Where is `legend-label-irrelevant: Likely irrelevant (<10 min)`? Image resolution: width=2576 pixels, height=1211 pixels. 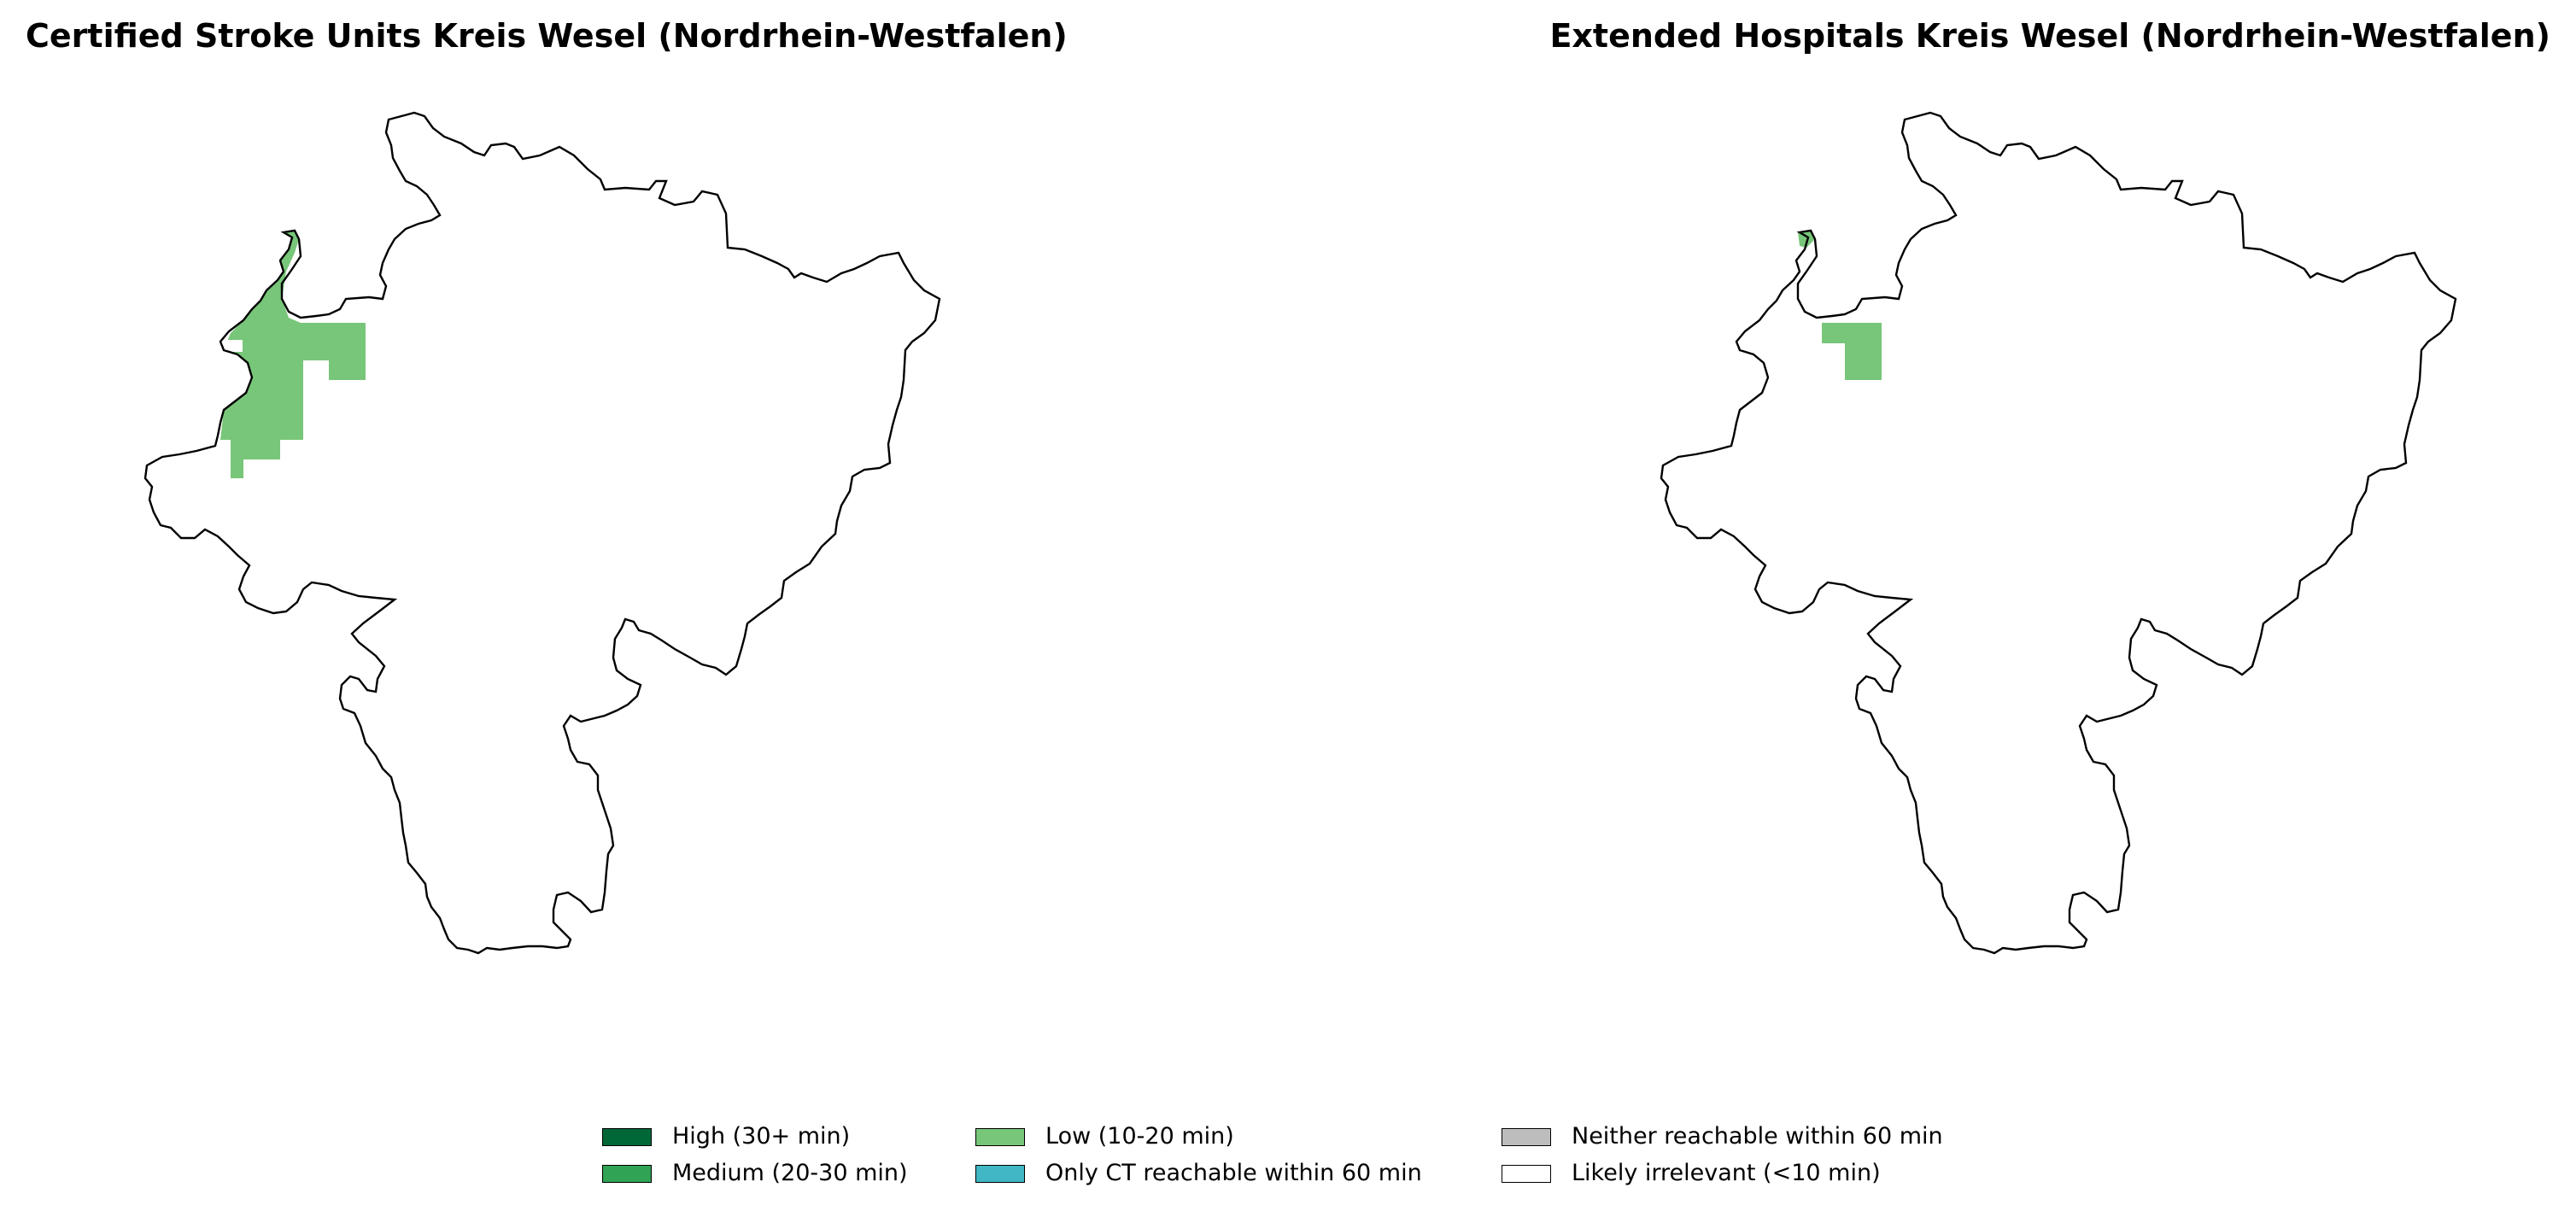
legend-label-irrelevant: Likely irrelevant (<10 min) is located at coordinates (1726, 1173).